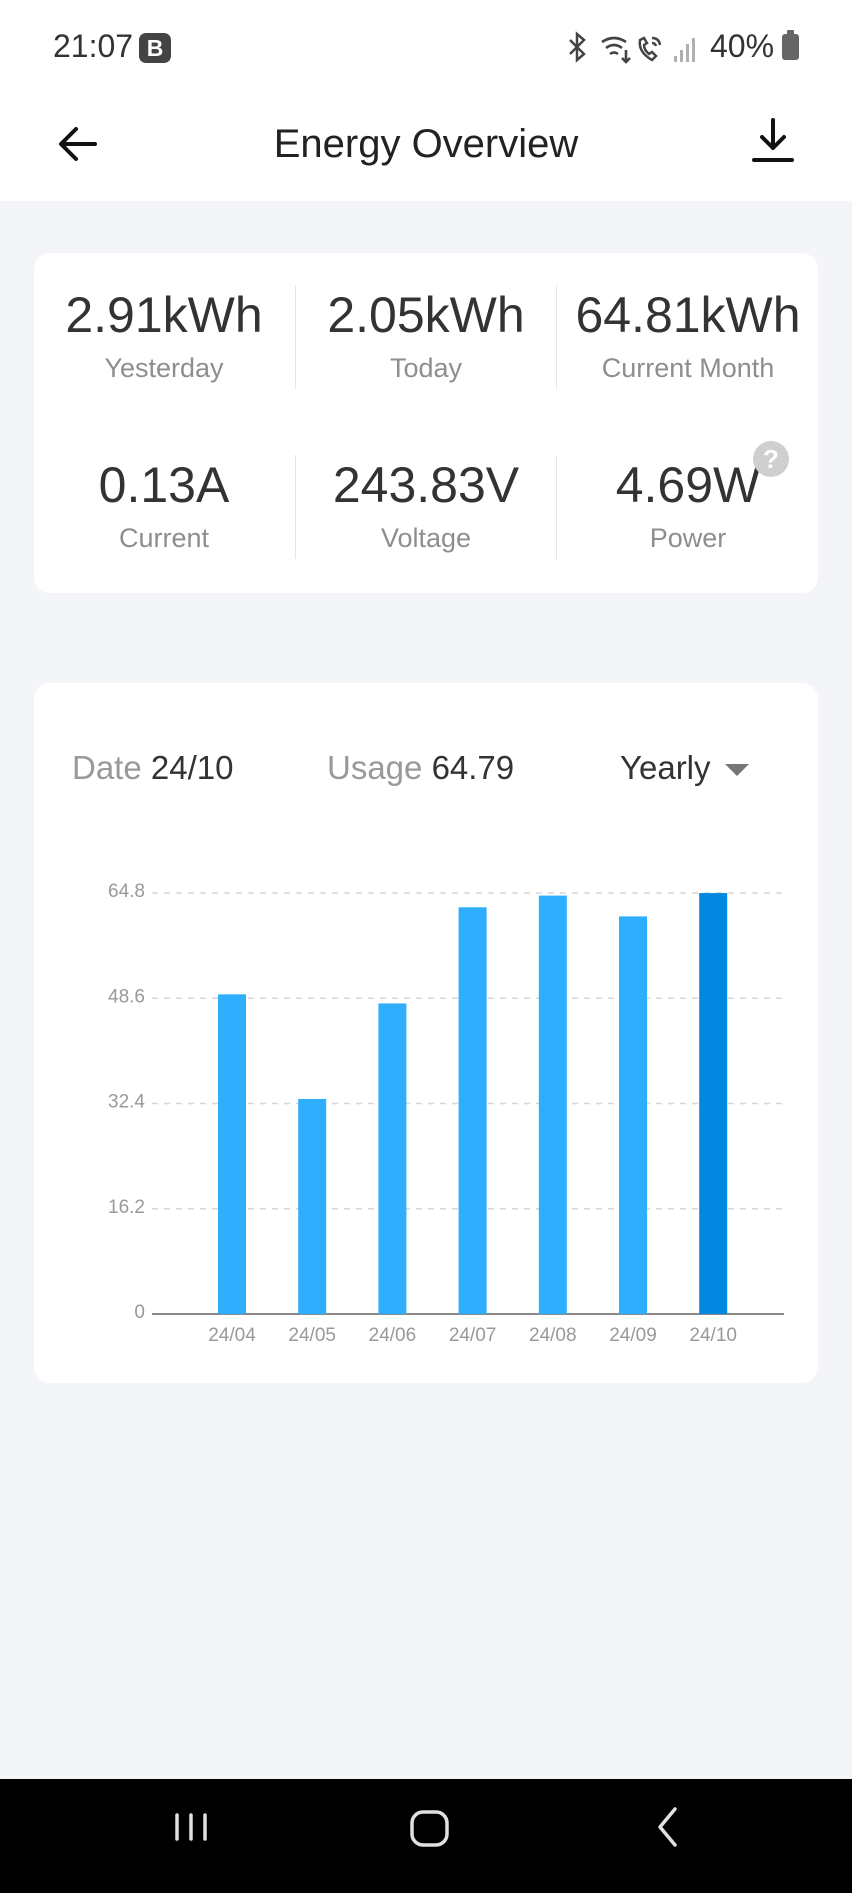  What do you see at coordinates (553, 1335) in the screenshot?
I see `x-tick-label: 24/08` at bounding box center [553, 1335].